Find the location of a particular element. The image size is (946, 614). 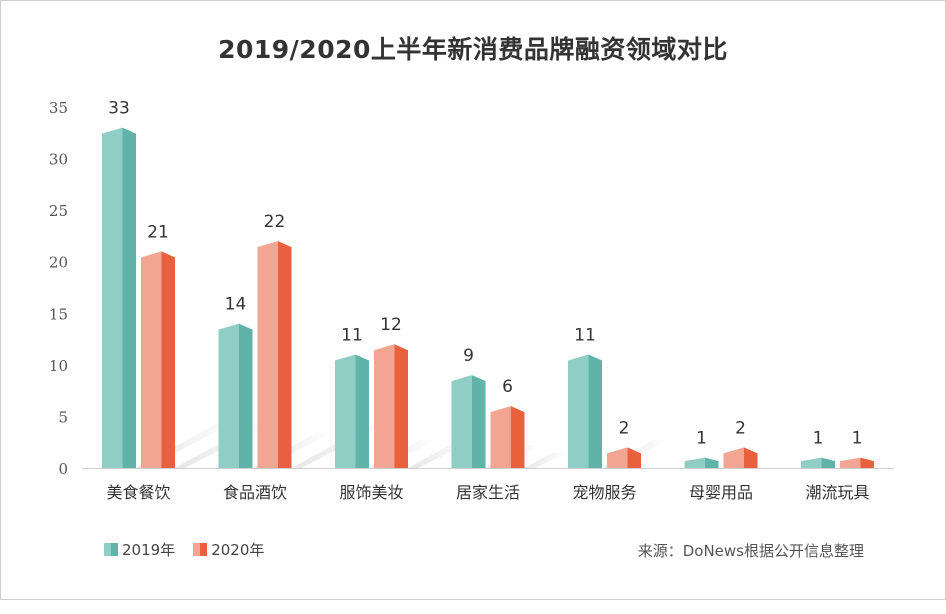

legend-item-2020: 2020年 is located at coordinates (228, 549).